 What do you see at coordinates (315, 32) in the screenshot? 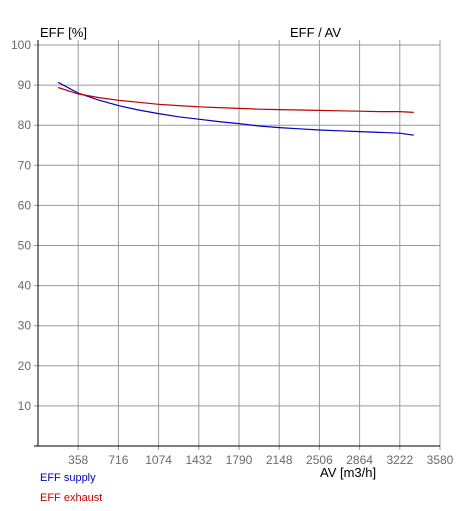
I see `chart-title: EFF / AV` at bounding box center [315, 32].